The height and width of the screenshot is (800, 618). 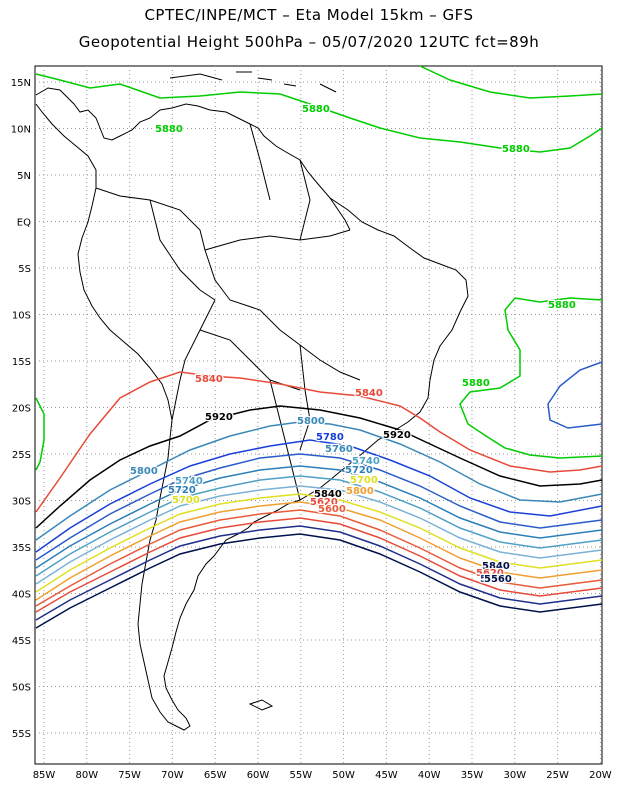 What do you see at coordinates (21, 316) in the screenshot?
I see `lat-tick-label: 10S` at bounding box center [21, 316].